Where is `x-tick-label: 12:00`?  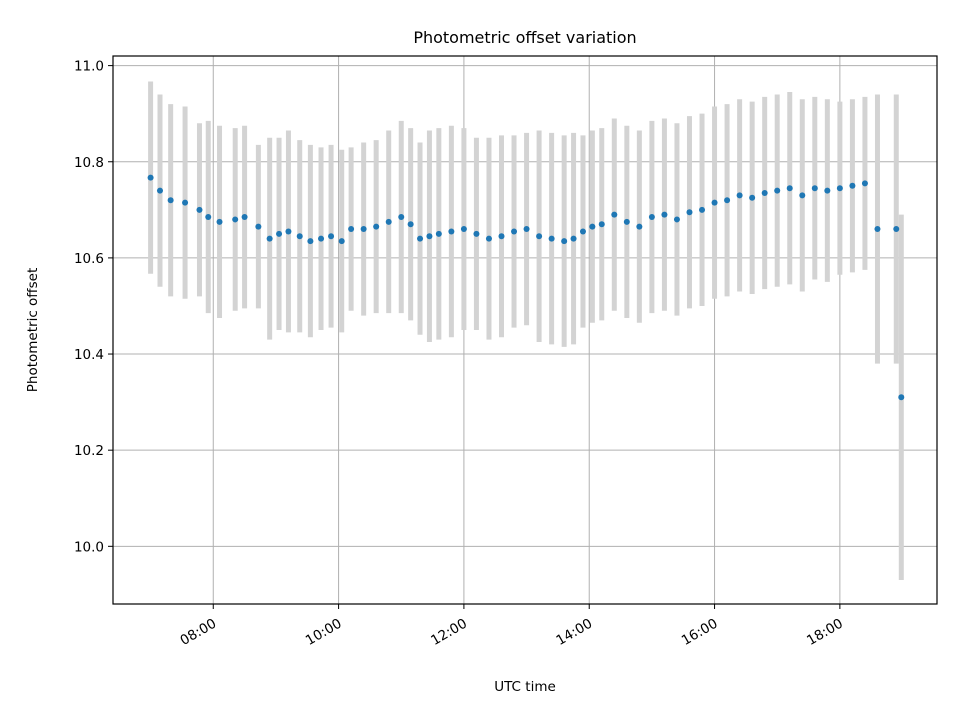 x-tick-label: 12:00 is located at coordinates (449, 632).